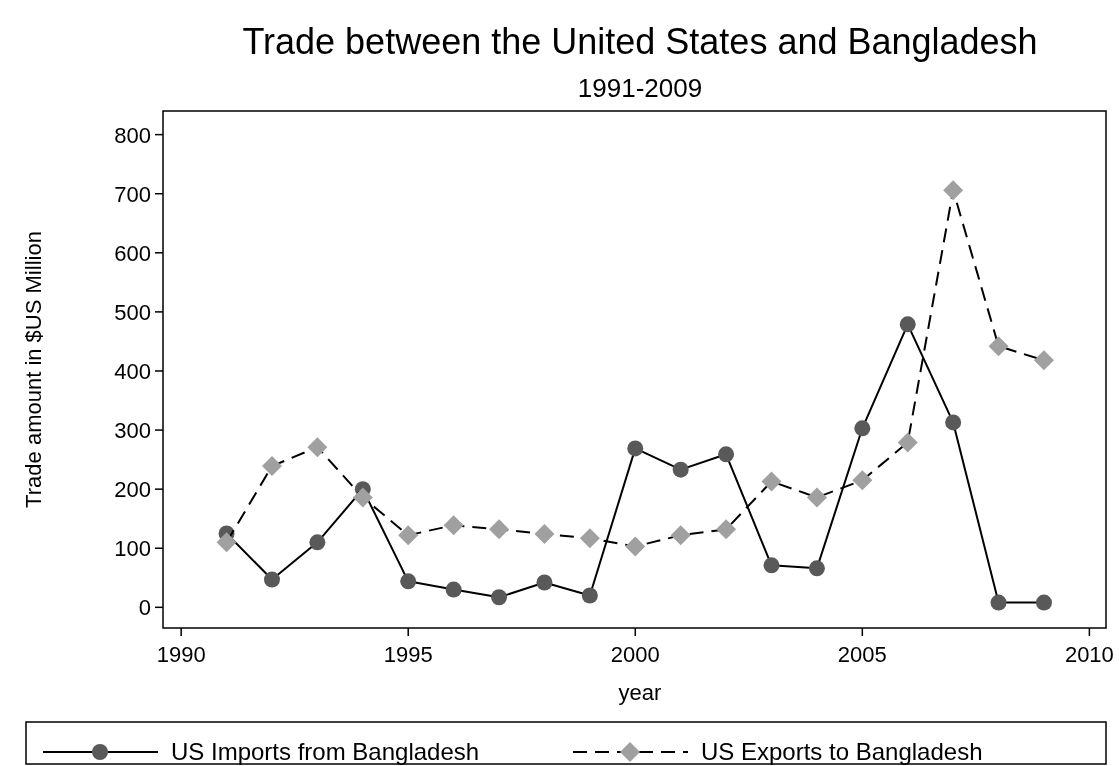 Image resolution: width=1119 pixels, height=766 pixels. What do you see at coordinates (1089, 654) in the screenshot?
I see `x-tick-label: 2010` at bounding box center [1089, 654].